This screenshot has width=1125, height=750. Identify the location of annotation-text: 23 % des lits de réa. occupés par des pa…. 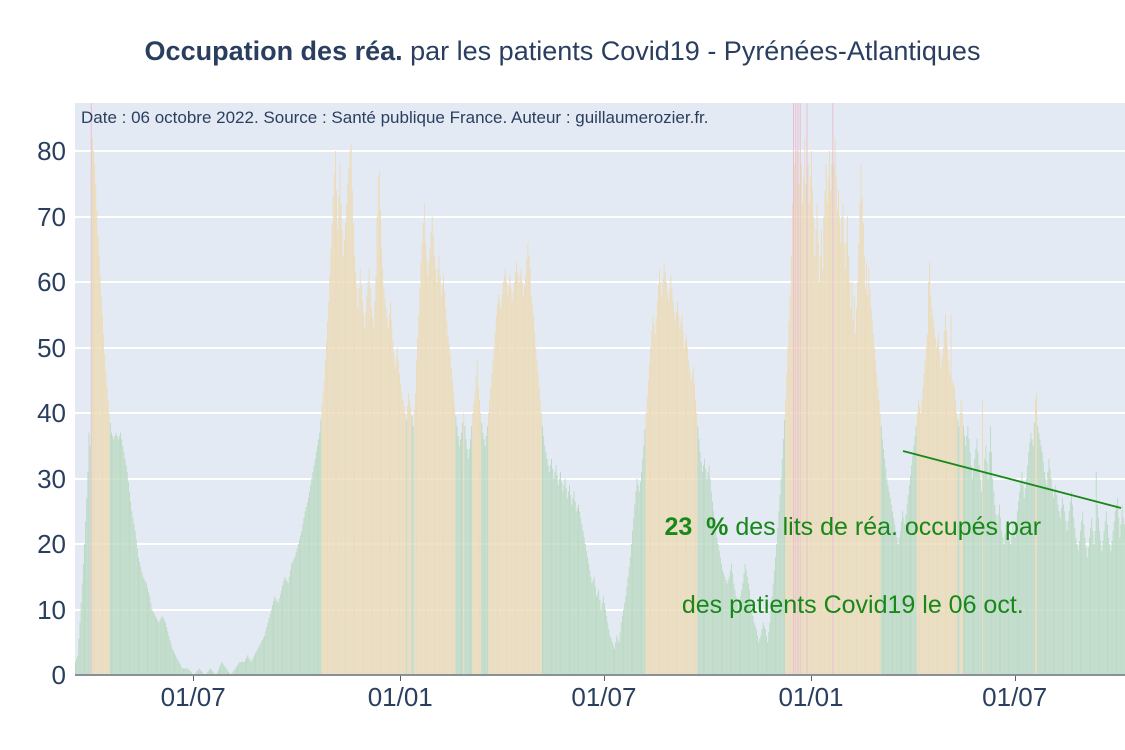
(825, 566).